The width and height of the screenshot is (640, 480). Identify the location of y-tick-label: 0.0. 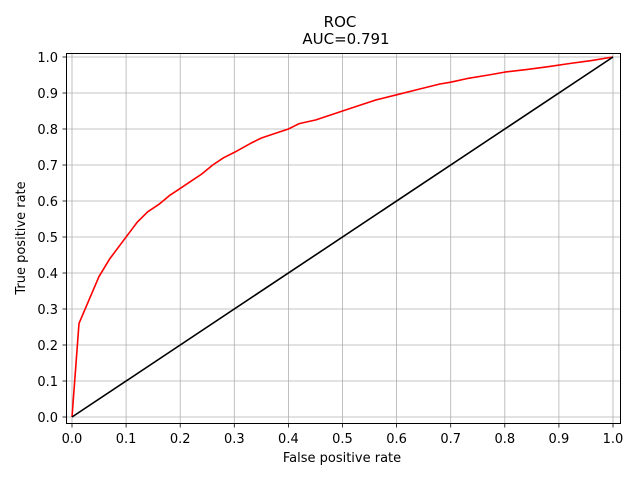
(47, 418).